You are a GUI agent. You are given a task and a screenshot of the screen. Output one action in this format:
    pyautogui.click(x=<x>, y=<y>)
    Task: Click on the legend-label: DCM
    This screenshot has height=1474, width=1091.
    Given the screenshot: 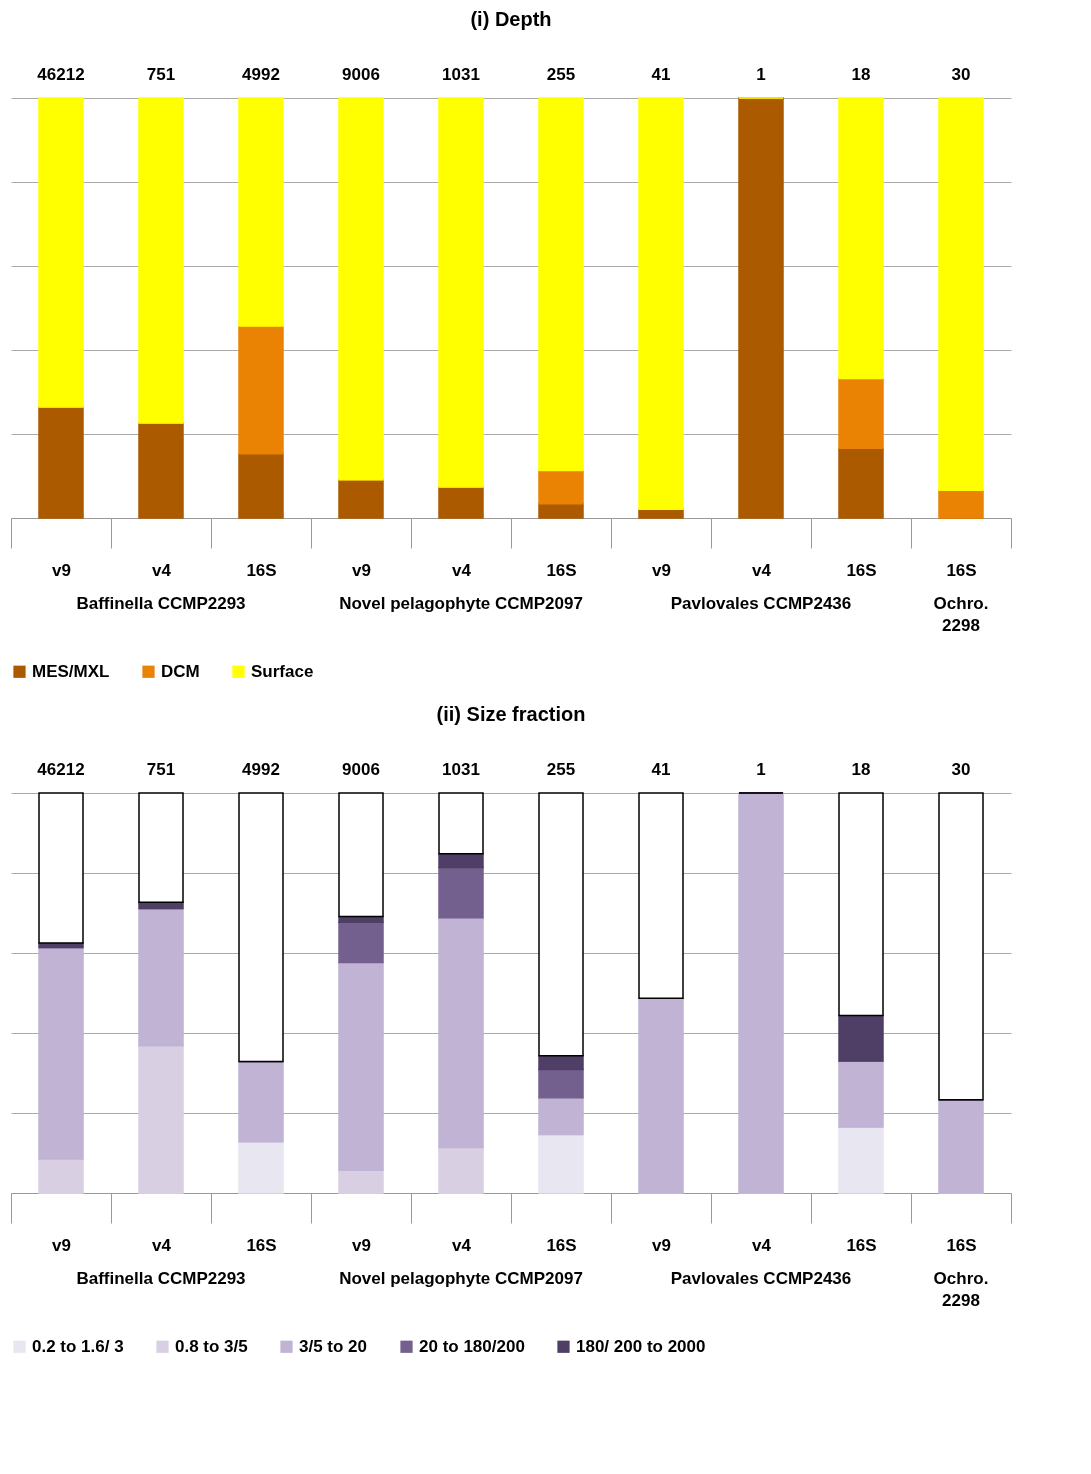 What is the action you would take?
    pyautogui.click(x=180, y=671)
    